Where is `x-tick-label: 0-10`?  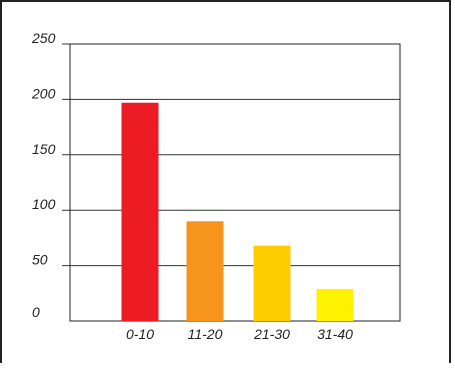 x-tick-label: 0-10 is located at coordinates (140, 334).